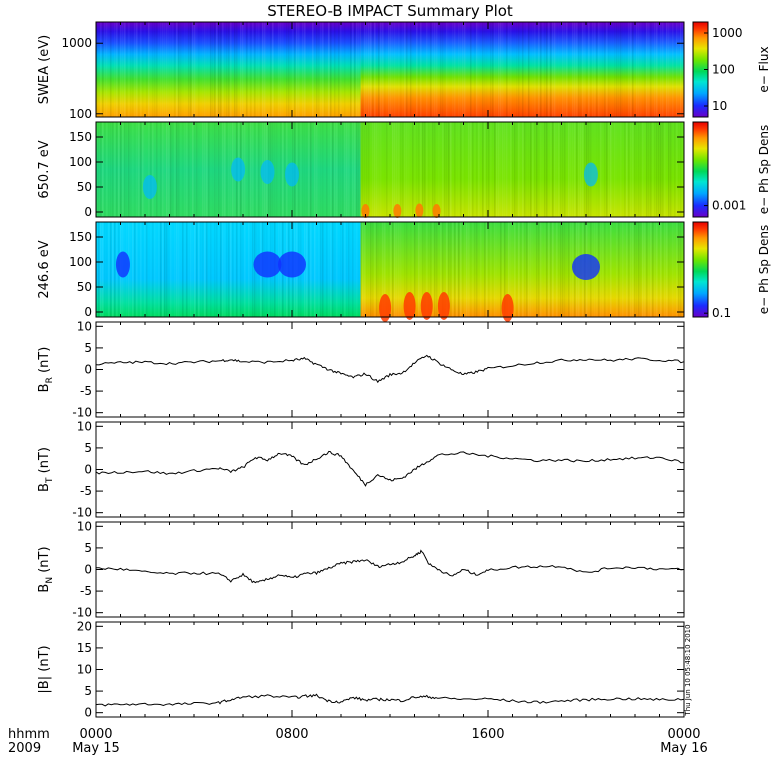 The height and width of the screenshot is (780, 780). What do you see at coordinates (390, 468) in the screenshot?
I see `series-line` at bounding box center [390, 468].